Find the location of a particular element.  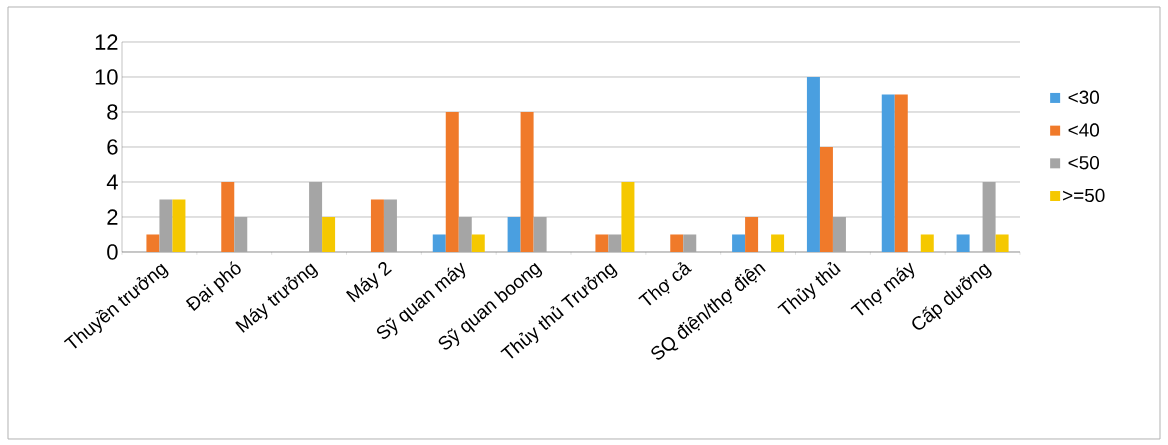

y-tick-label: 8 is located at coordinates (112, 112).